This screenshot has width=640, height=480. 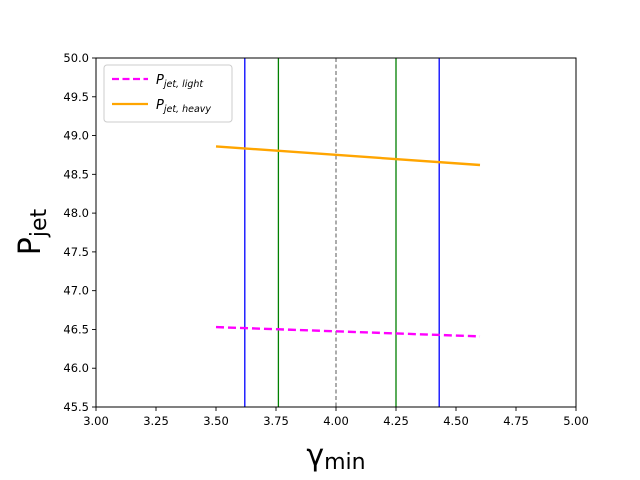 What do you see at coordinates (76, 407) in the screenshot?
I see `y-tick-label: 45.5` at bounding box center [76, 407].